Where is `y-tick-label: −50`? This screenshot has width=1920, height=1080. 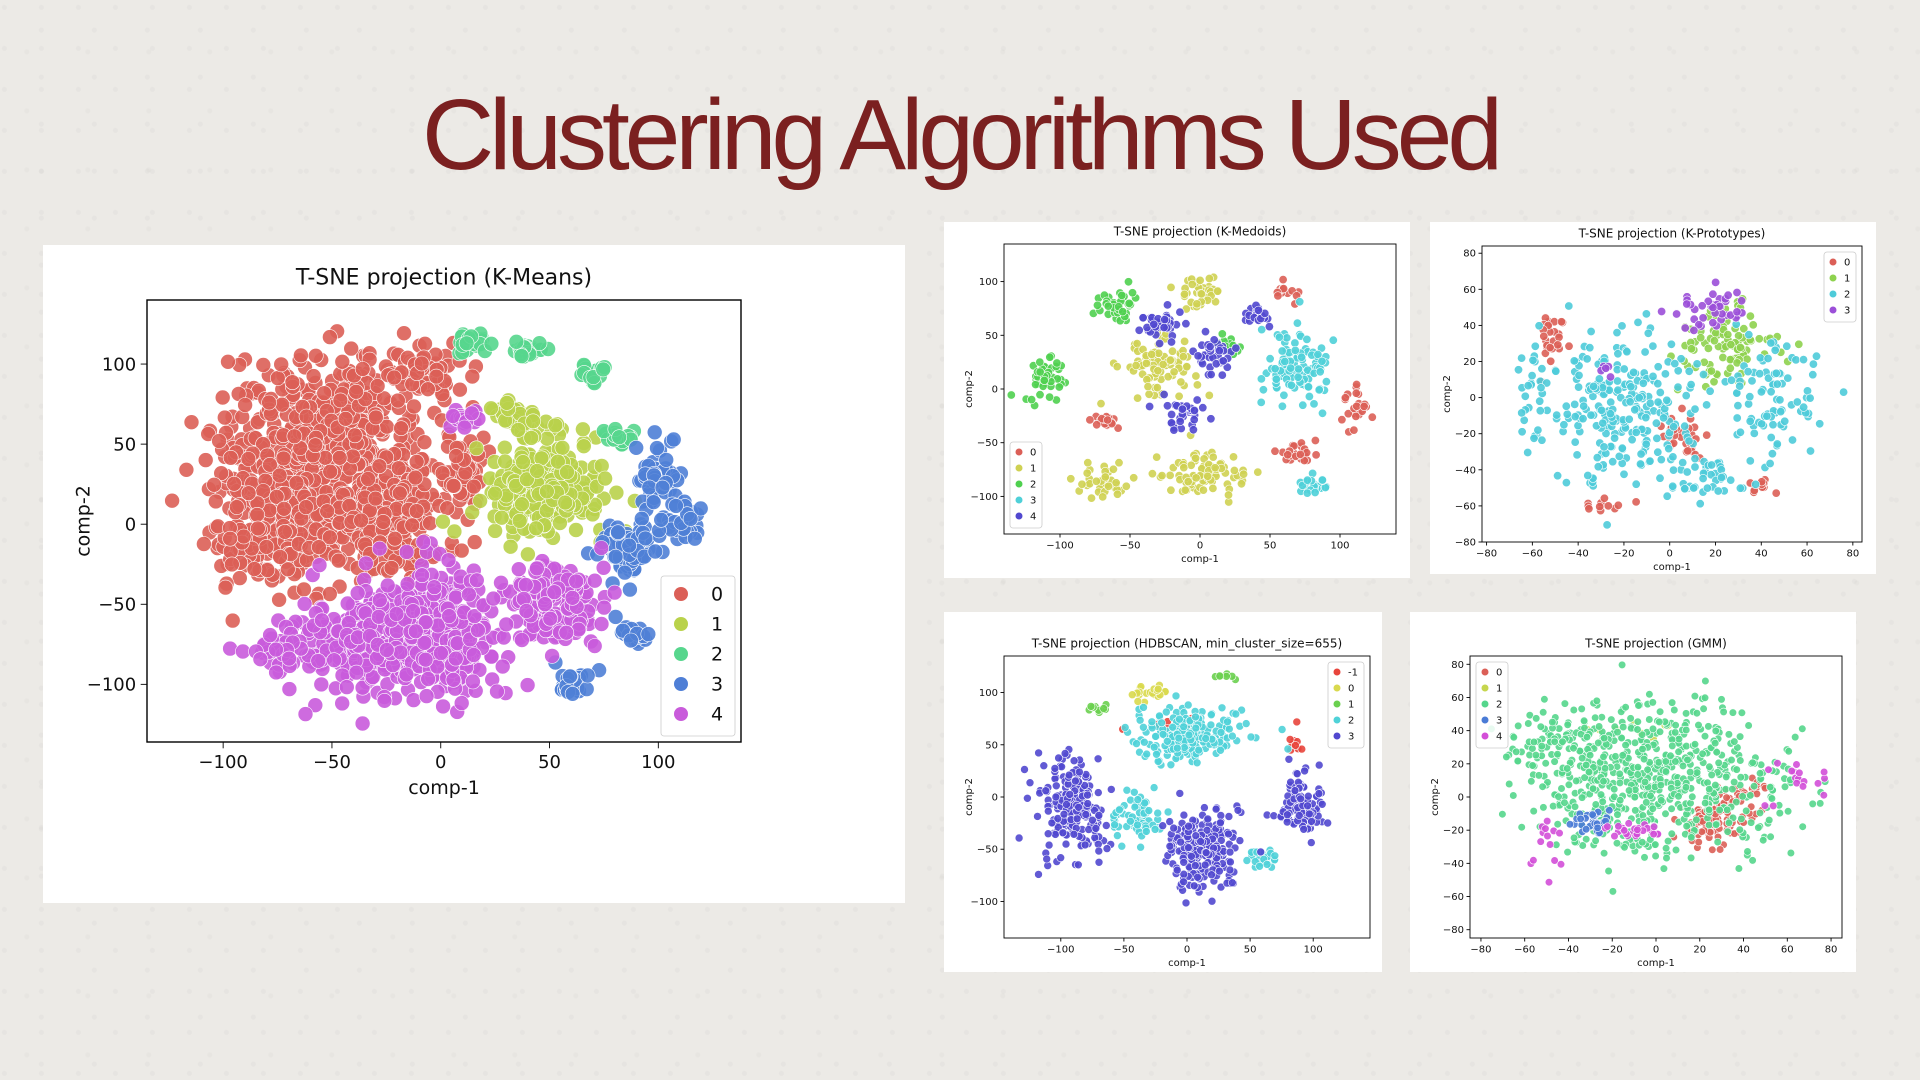 y-tick-label: −50 is located at coordinates (117, 605).